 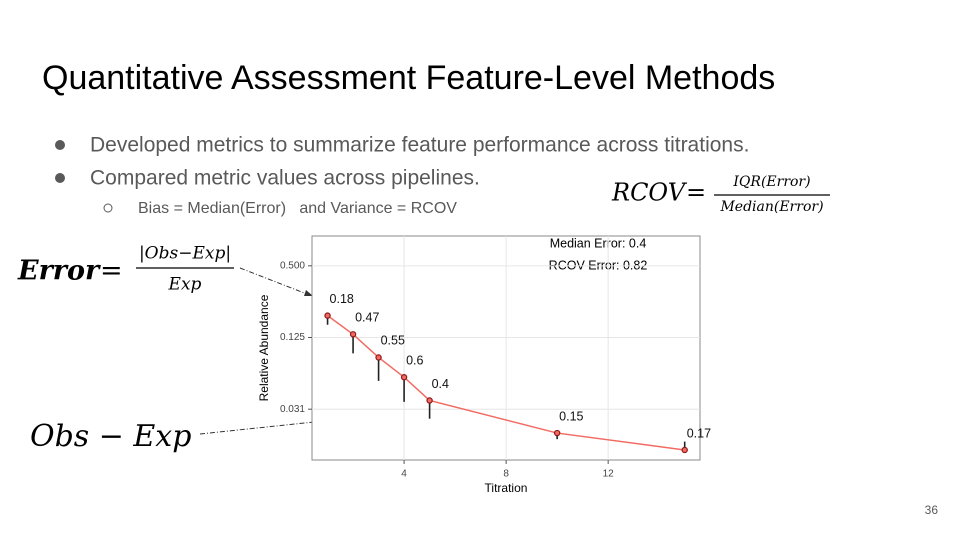 What do you see at coordinates (308, 293) in the screenshot?
I see `arrow-head` at bounding box center [308, 293].